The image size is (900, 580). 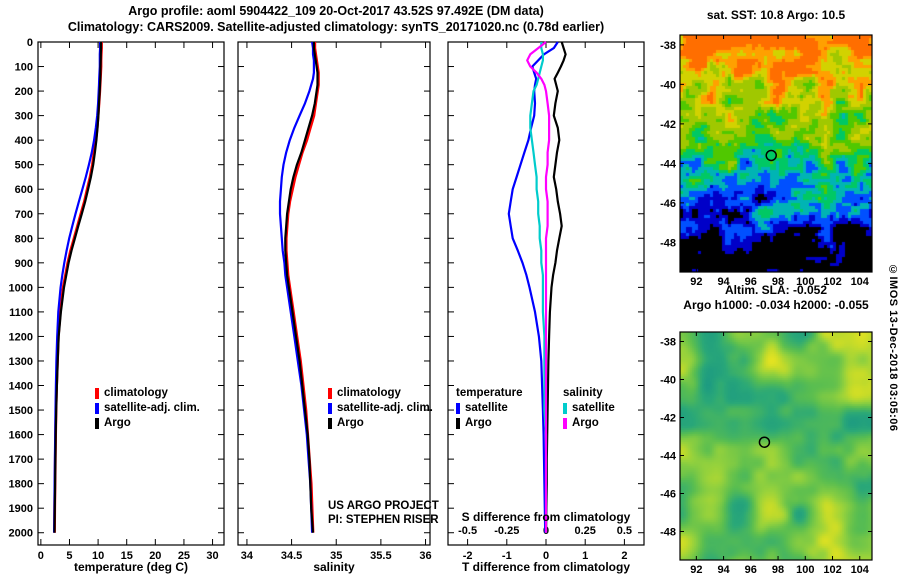 I want to click on tick-label: 500, so click(x=24, y=166).